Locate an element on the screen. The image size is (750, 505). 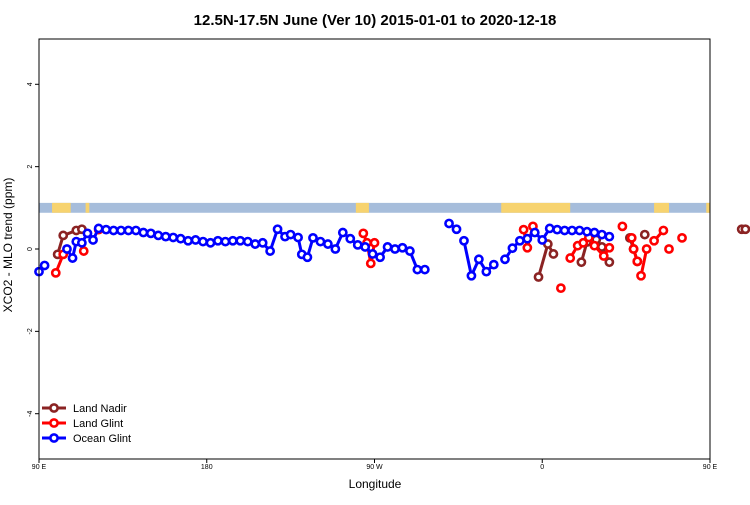
legend-item: Land Glint is located at coordinates (82, 424).